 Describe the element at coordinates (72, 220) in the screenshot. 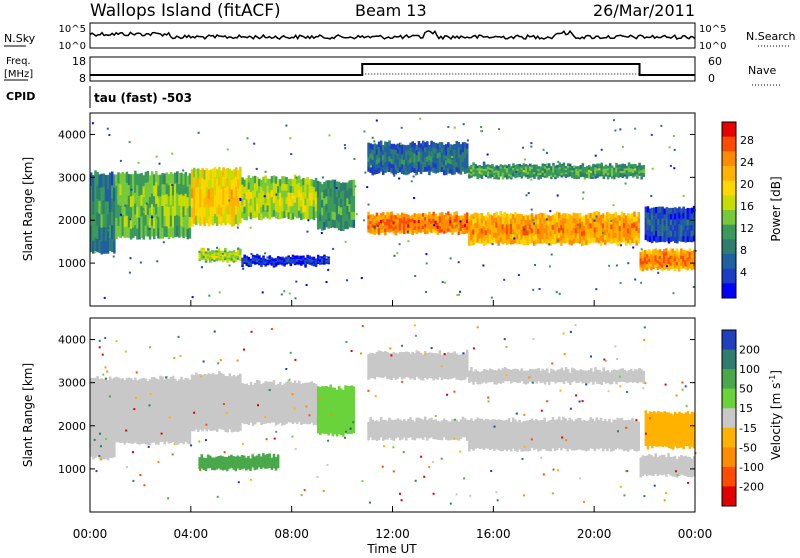

I see `y-tick-label: 2000` at that location.